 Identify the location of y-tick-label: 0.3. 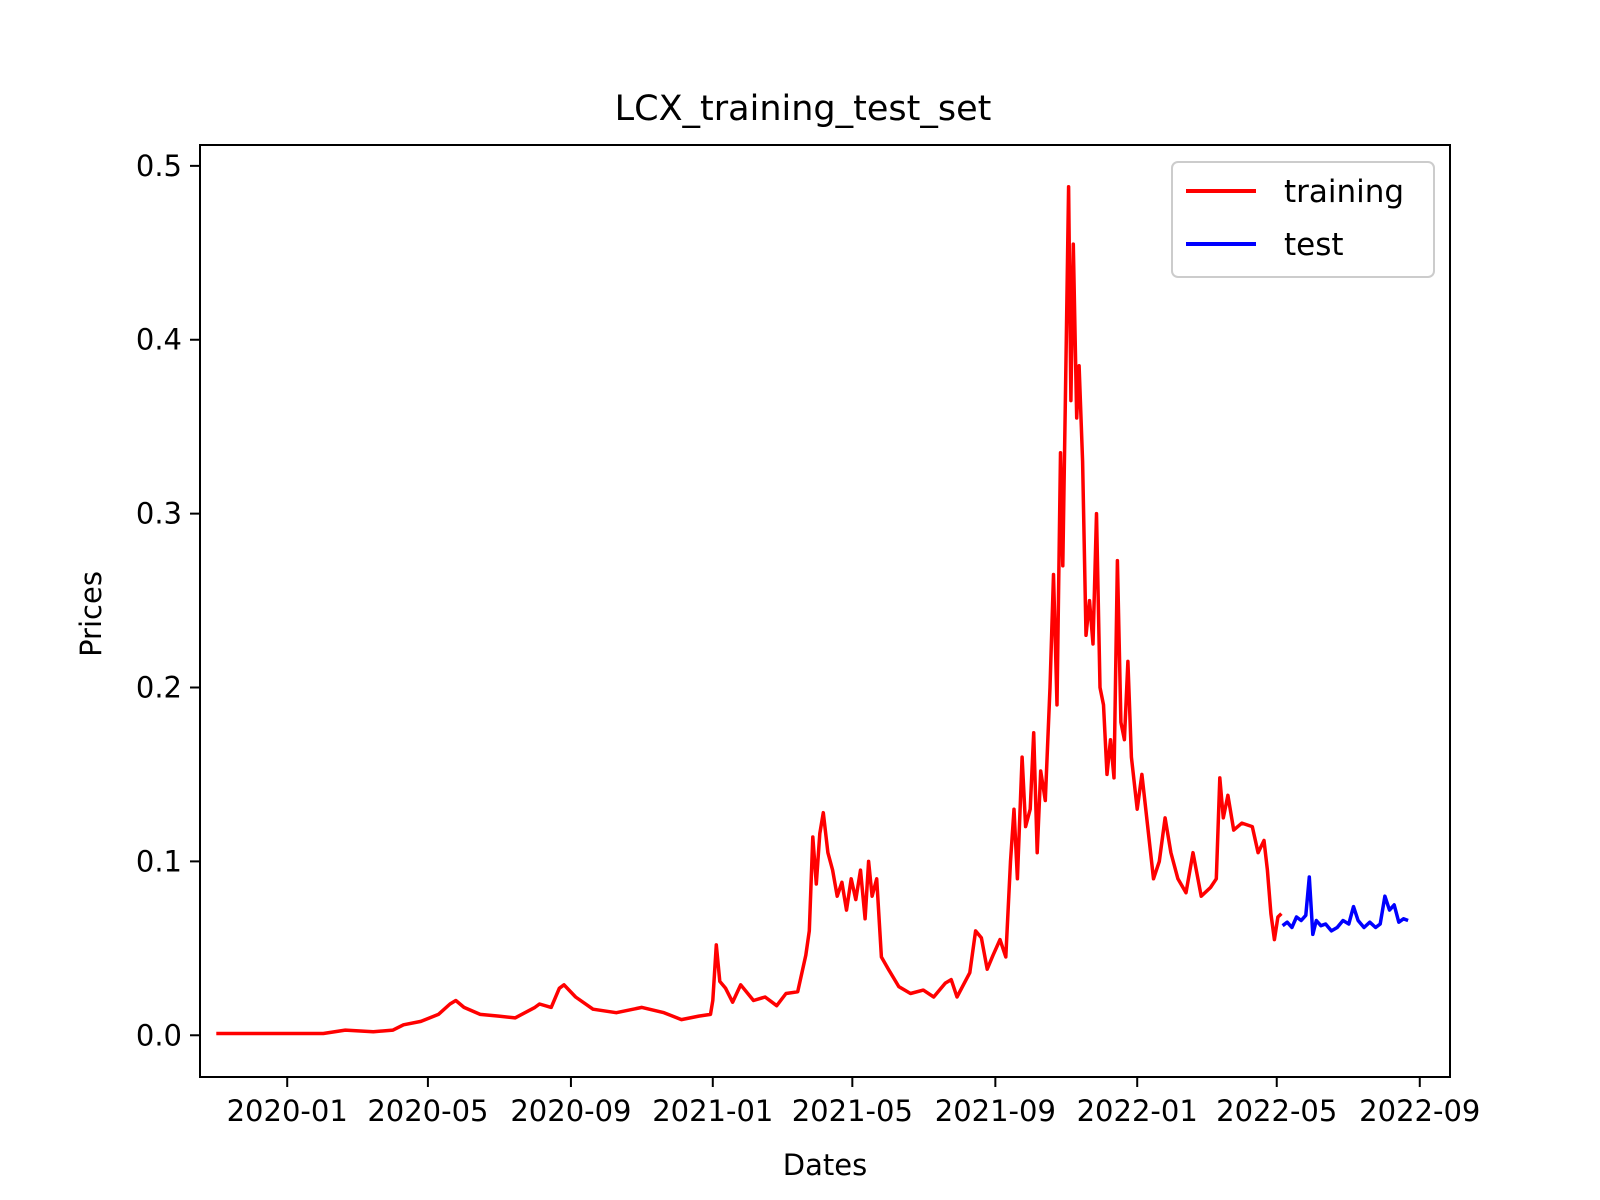
(159, 514).